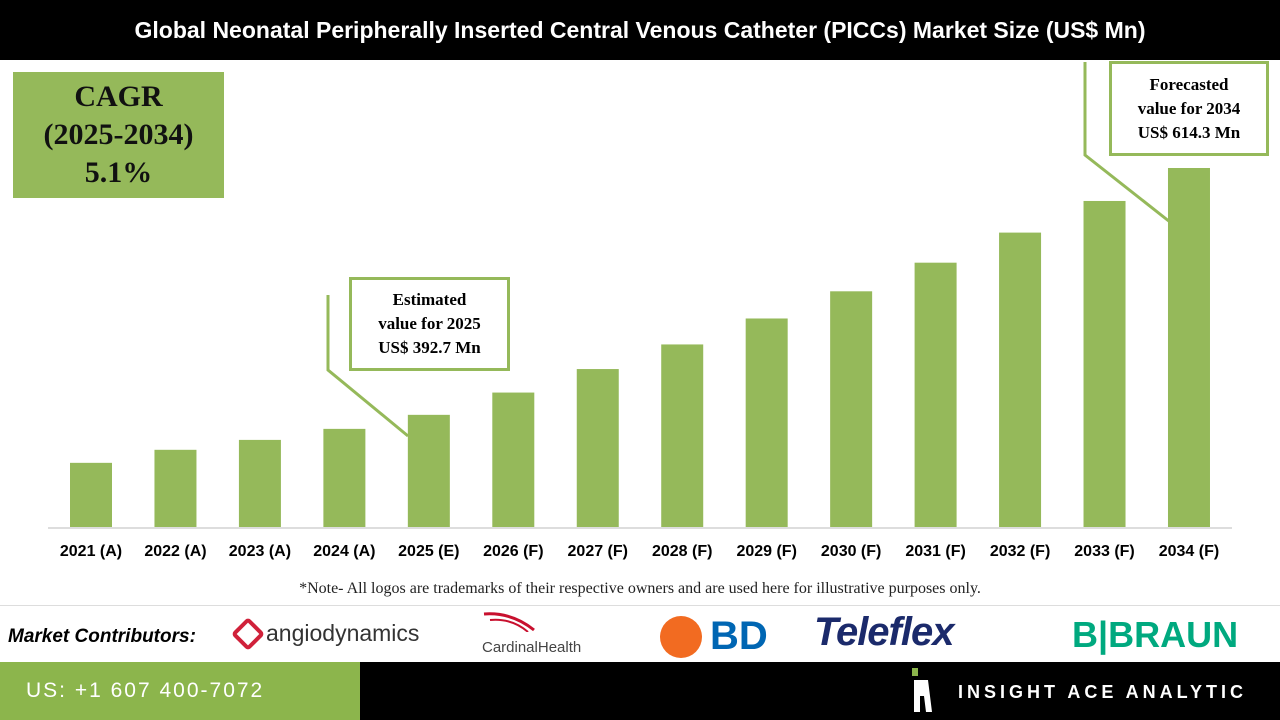 The width and height of the screenshot is (1280, 720). I want to click on bar-2026, so click(513, 459).